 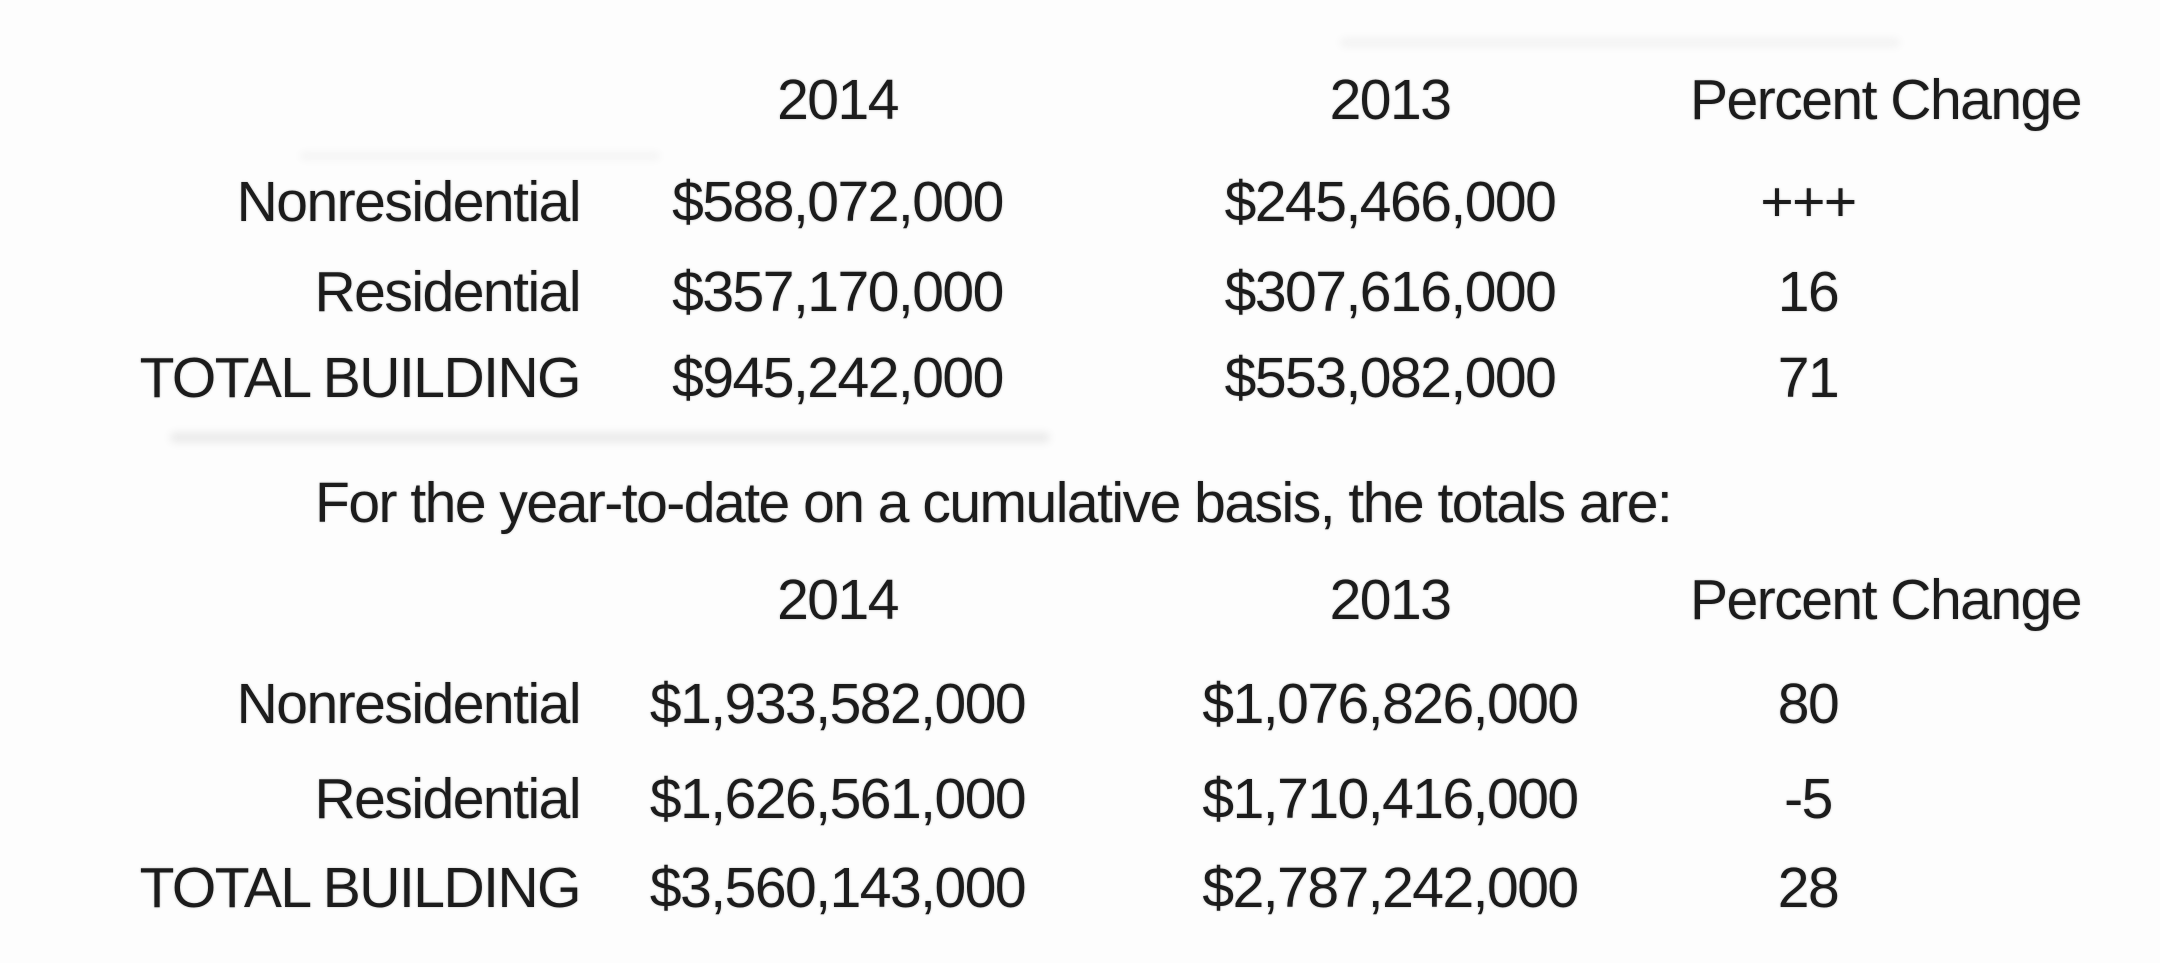 I want to click on ytd-residential-2013-value: $1,710,416,000, so click(x=1390, y=799).